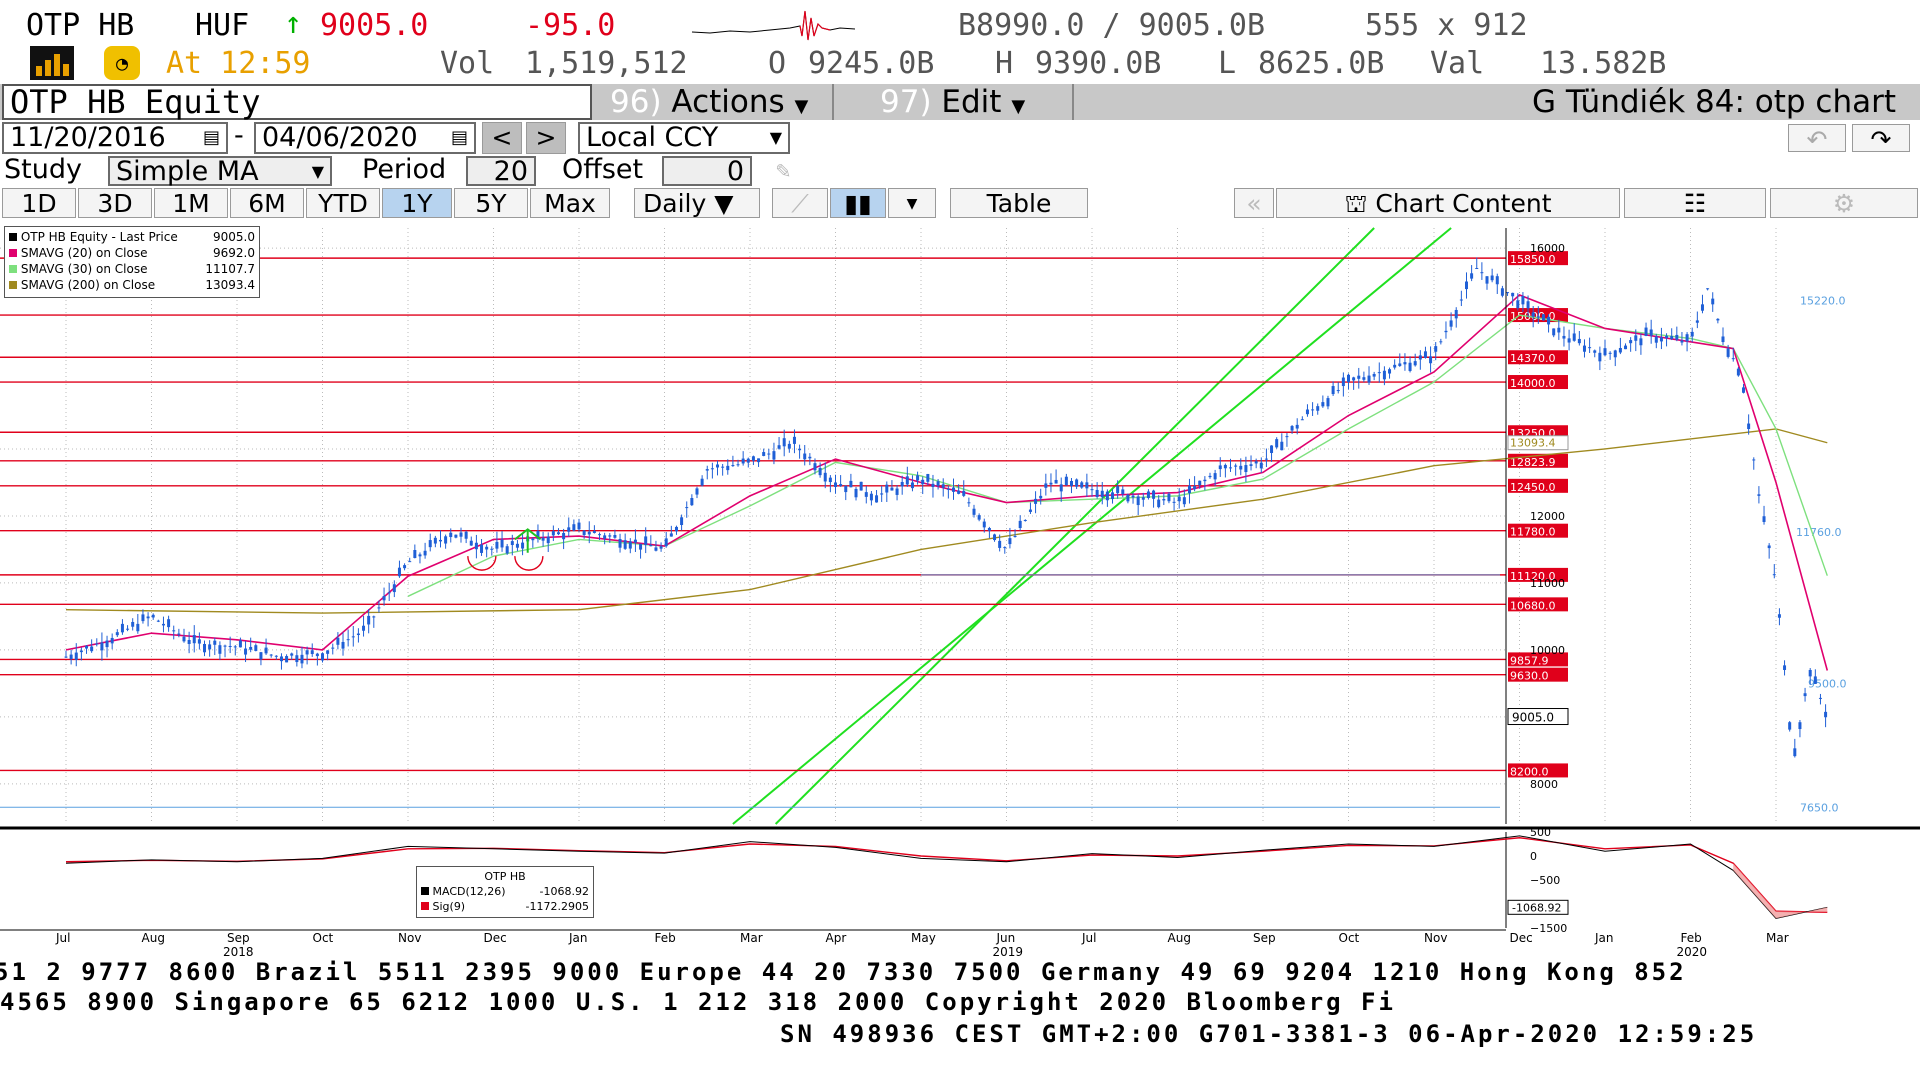  Describe the element at coordinates (267, 203) in the screenshot. I see `period-button-6m: 6M` at that location.